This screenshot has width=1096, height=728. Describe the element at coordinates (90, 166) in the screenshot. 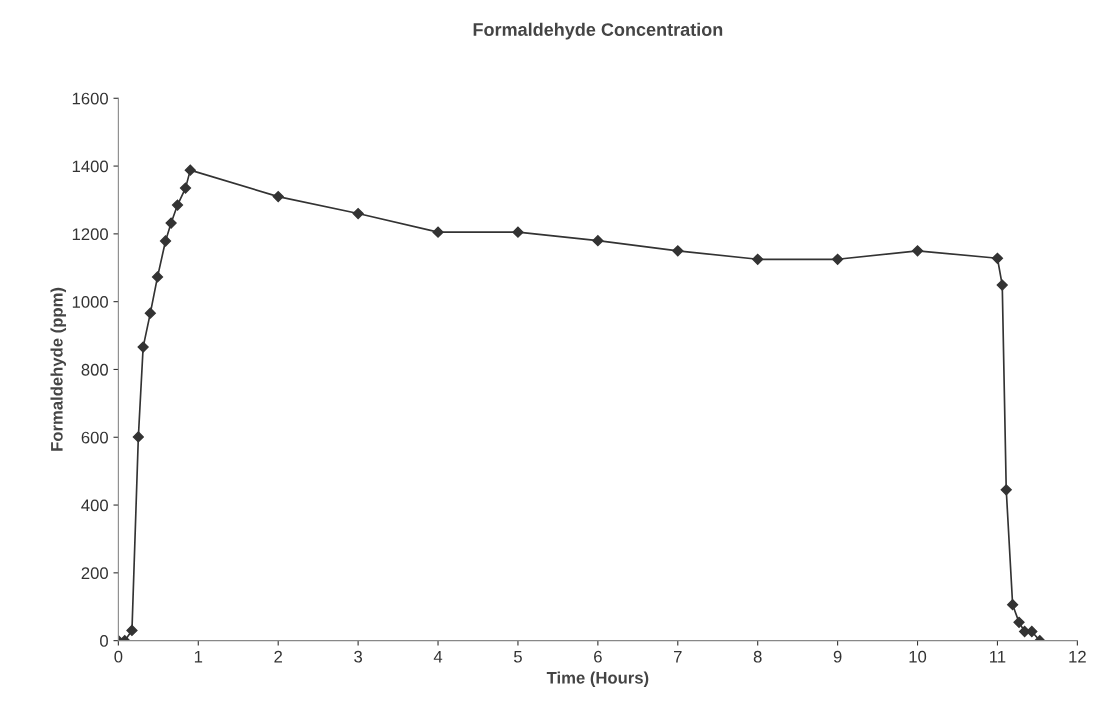

I see `y-tick-label: 1400` at that location.